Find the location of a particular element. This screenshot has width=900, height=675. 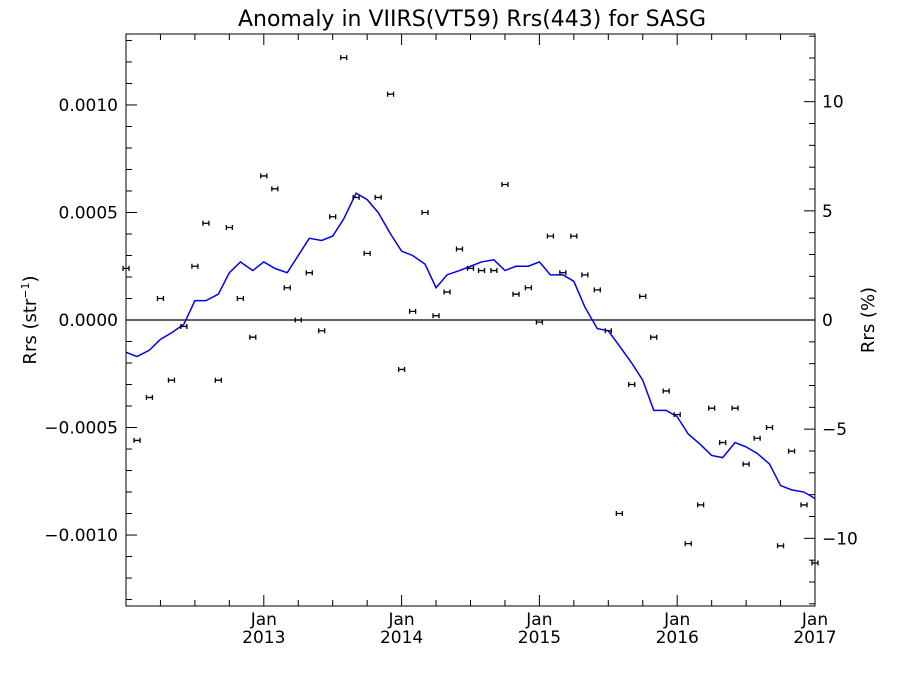

y-left-tick-label: 0.0005 is located at coordinates (88, 213).